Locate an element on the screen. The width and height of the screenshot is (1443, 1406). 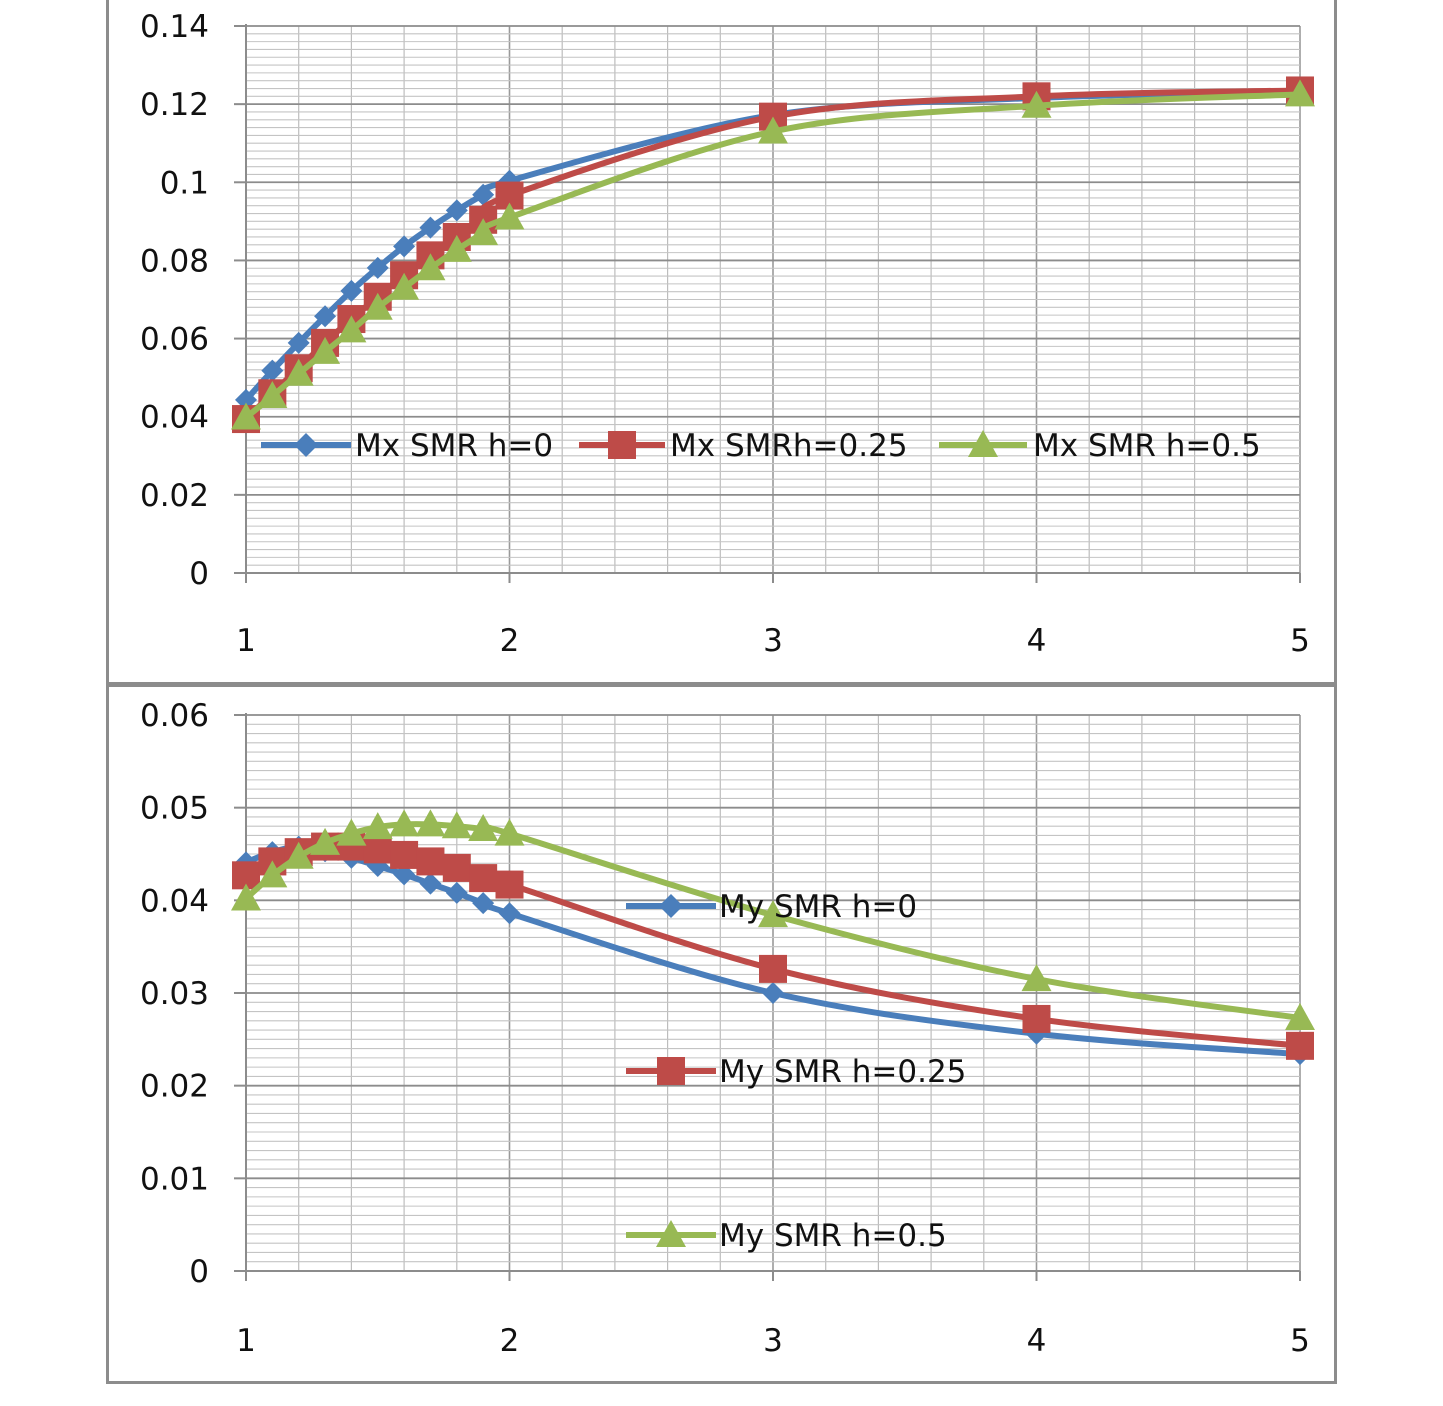
my-legend: My SMR h=0 My SMR h=0.25 My SMR h=0.5 is located at coordinates (796, 1071).